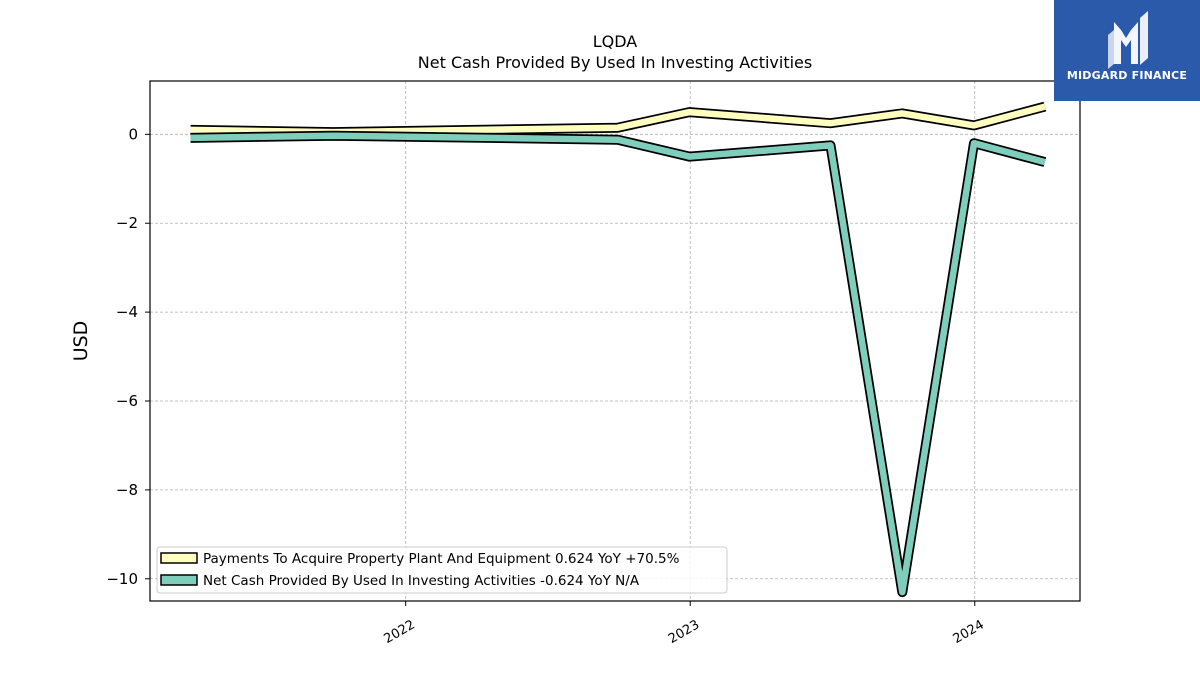  I want to click on x-axis: 2022 2023 2024, so click(684, 624).